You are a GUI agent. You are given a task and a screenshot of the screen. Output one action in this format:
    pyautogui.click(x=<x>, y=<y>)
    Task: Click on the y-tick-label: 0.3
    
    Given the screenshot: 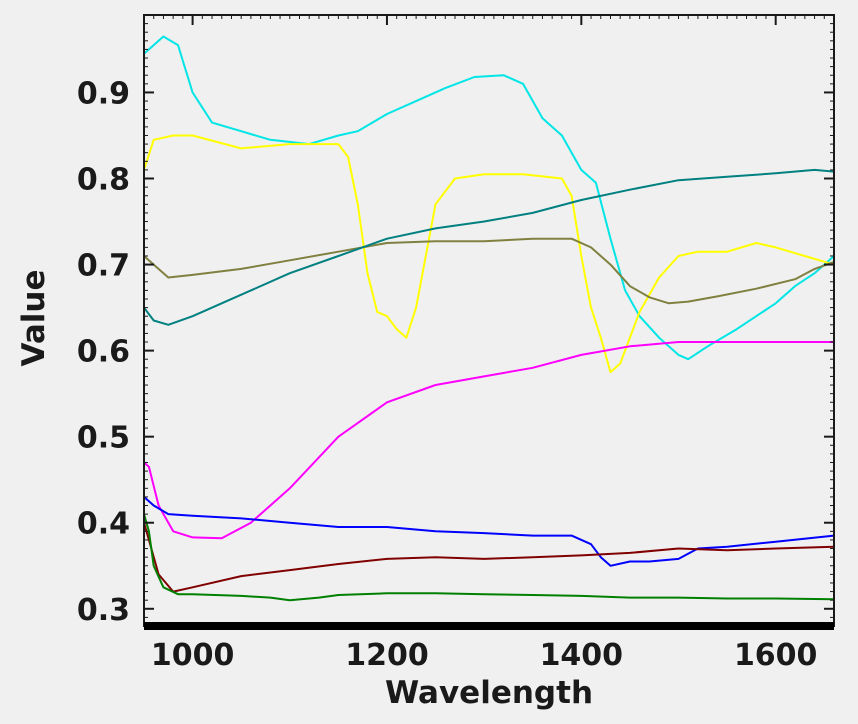 What is the action you would take?
    pyautogui.click(x=103, y=610)
    